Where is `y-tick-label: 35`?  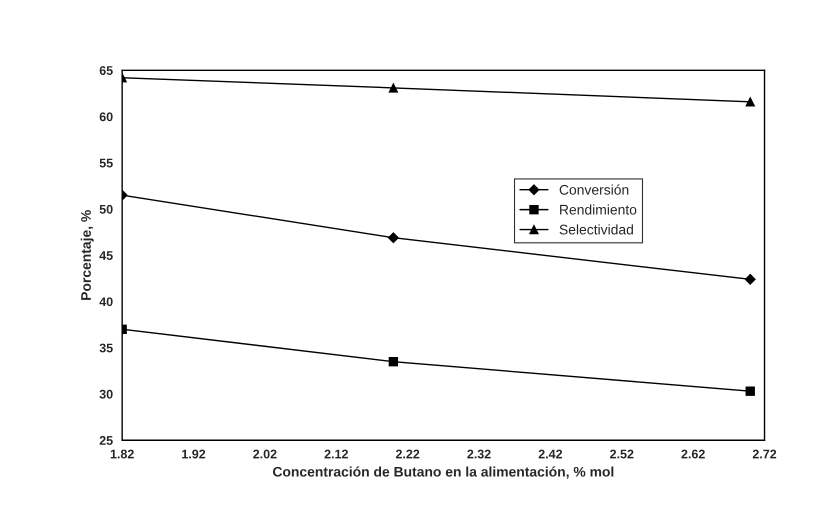
y-tick-label: 35 is located at coordinates (106, 348).